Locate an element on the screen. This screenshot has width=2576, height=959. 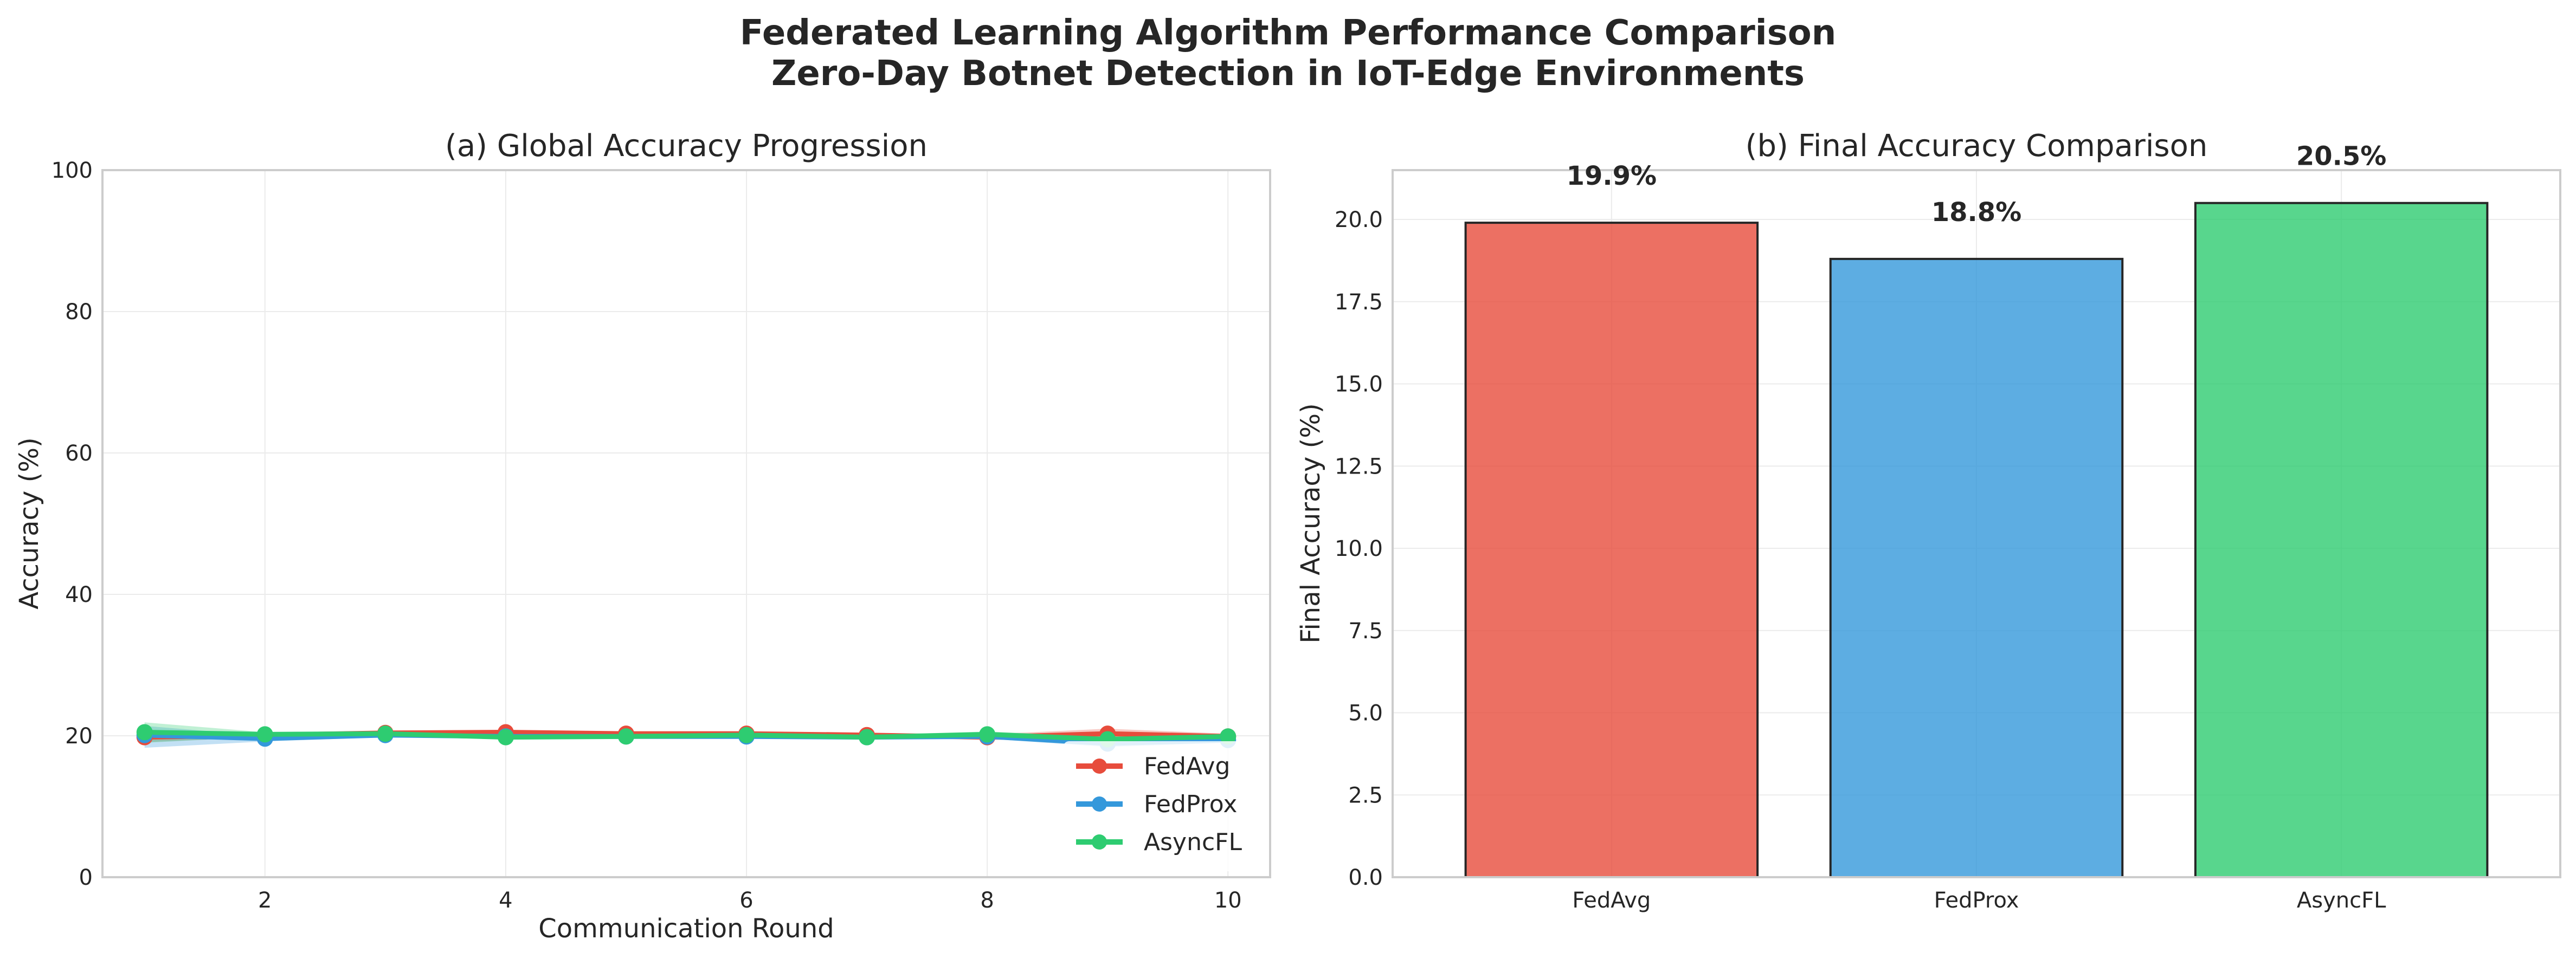
left-chart-series-lines is located at coordinates (686, 737).